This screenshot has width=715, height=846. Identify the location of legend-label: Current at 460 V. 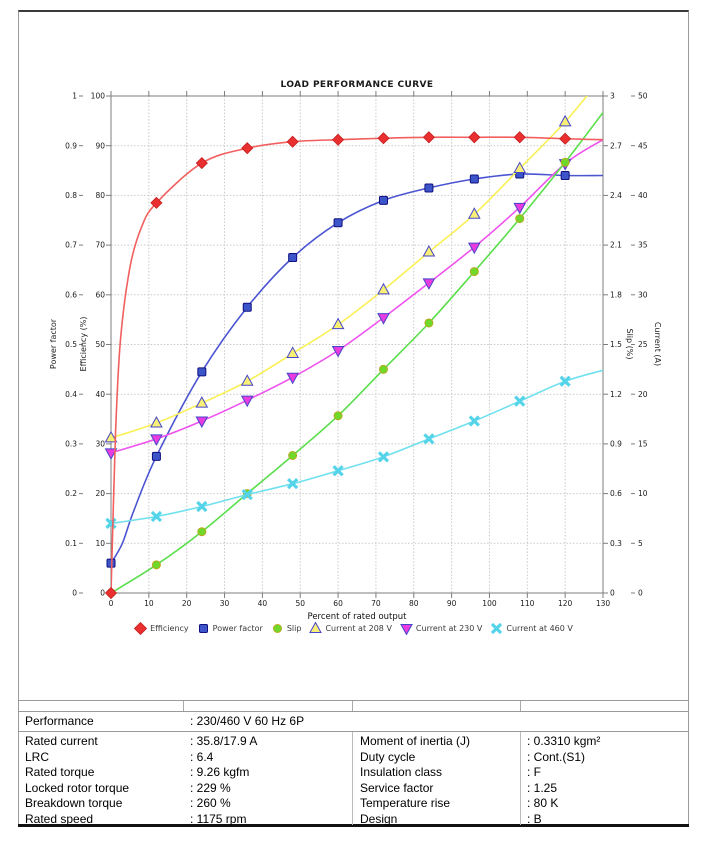
(539, 628).